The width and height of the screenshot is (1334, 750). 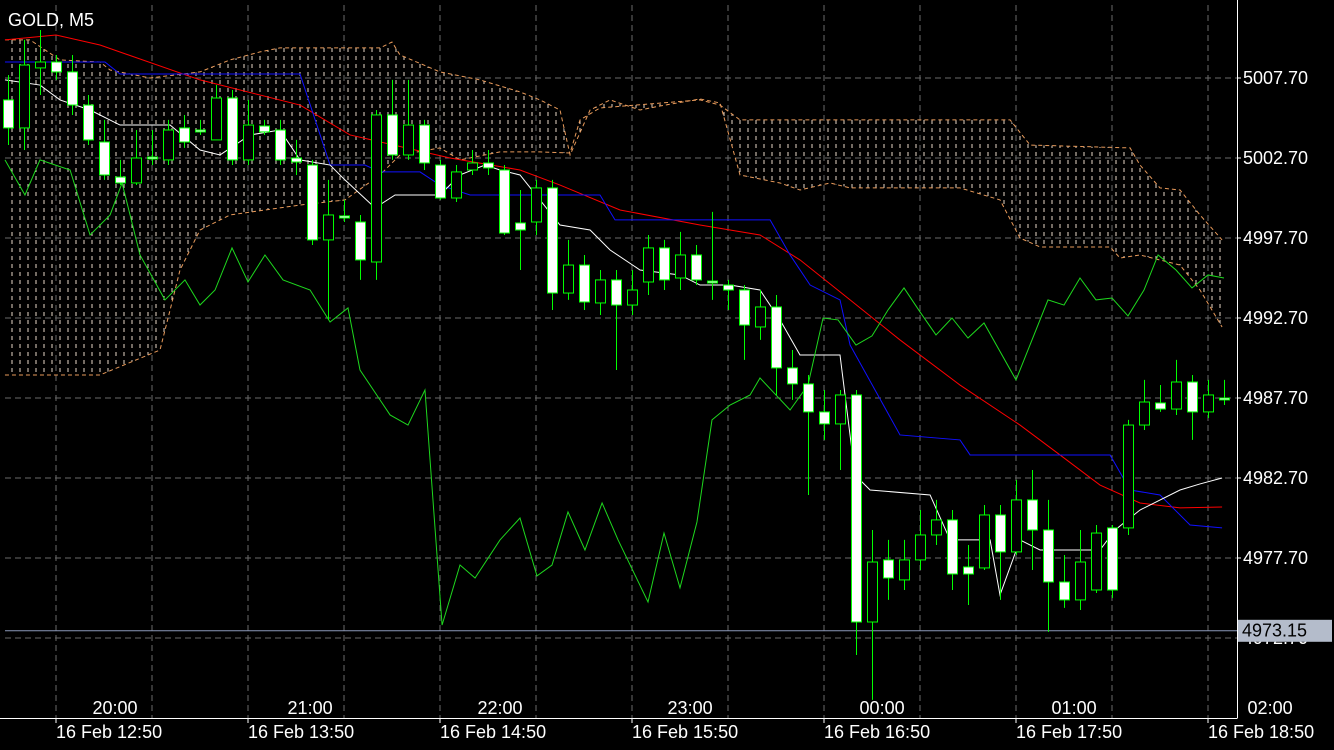 I want to click on x-tick-label: 16 Feb 13:50, so click(x=301, y=732).